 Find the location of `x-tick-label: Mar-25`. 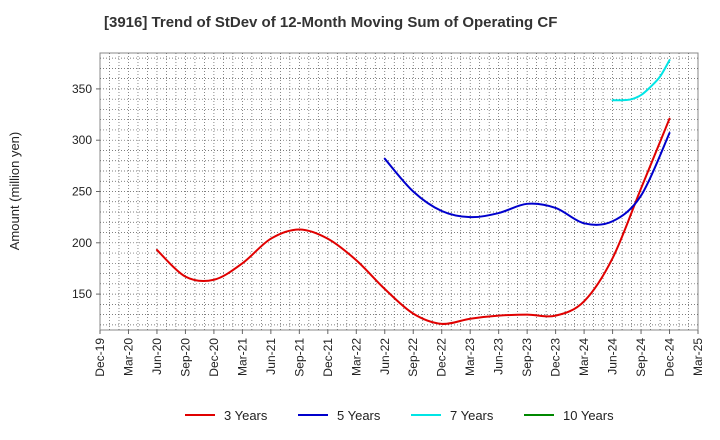

x-tick-label: Mar-25 is located at coordinates (698, 357).